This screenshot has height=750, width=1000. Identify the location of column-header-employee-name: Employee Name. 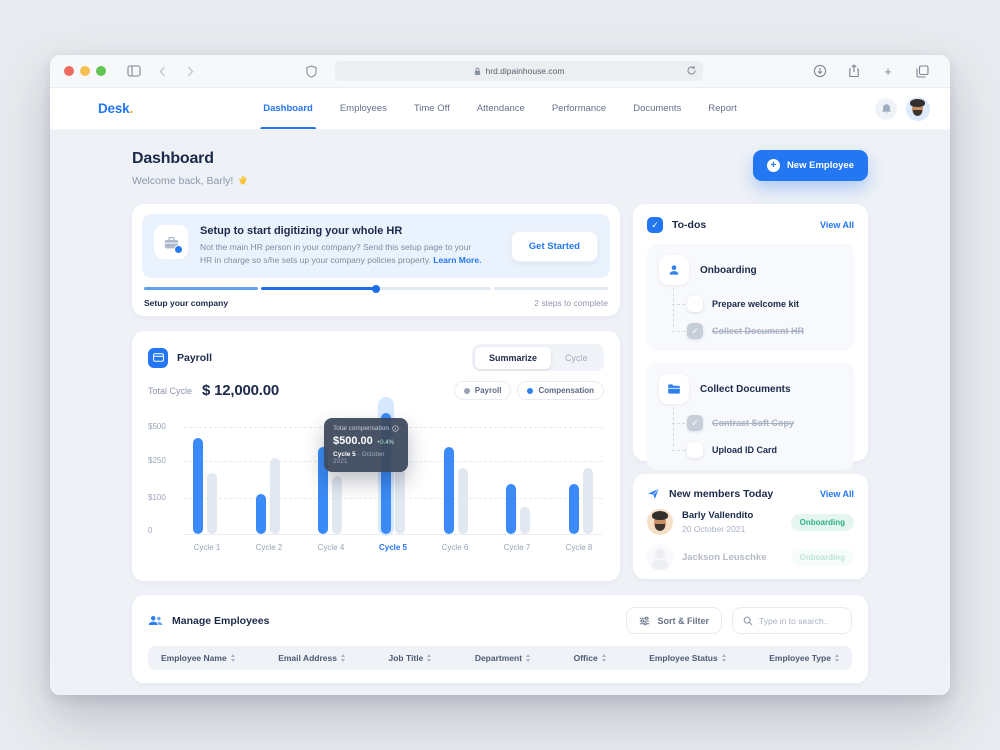
(198, 658).